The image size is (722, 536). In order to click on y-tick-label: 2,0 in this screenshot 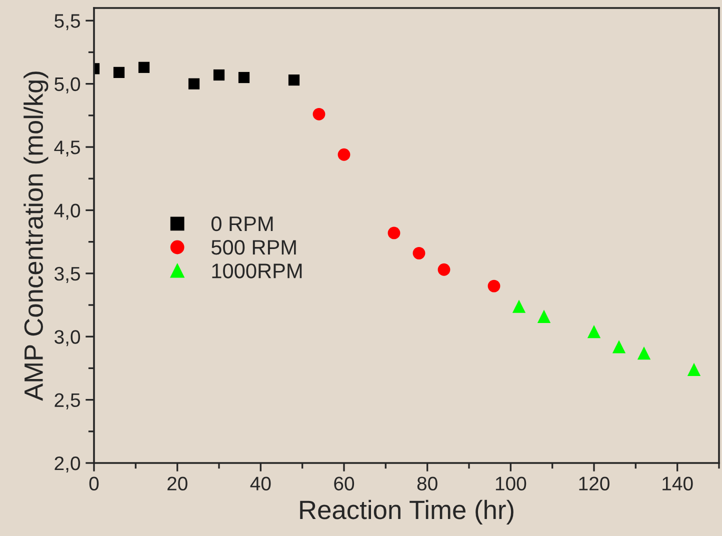, I will do `click(67, 464)`.